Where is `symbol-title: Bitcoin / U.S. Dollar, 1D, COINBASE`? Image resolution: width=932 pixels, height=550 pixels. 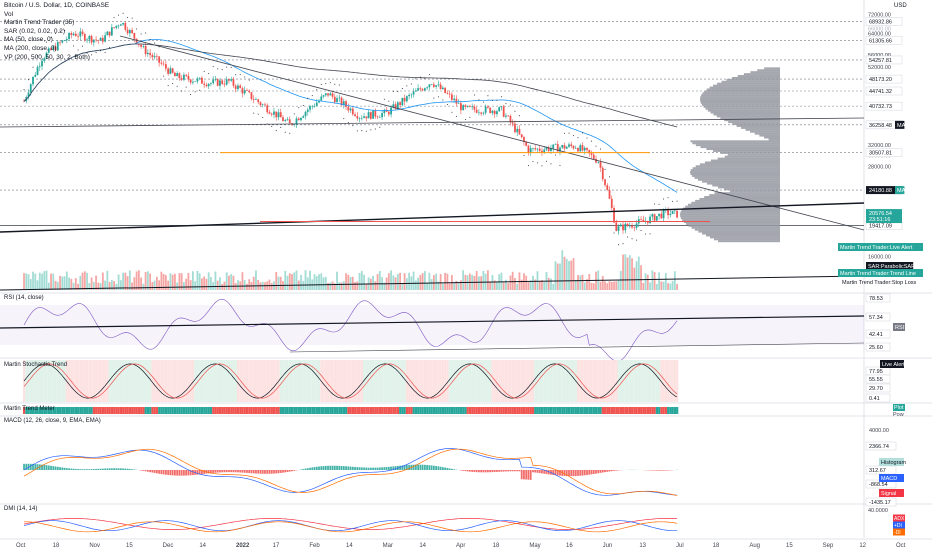 symbol-title: Bitcoin / U.S. Dollar, 1D, COINBASE is located at coordinates (57, 5).